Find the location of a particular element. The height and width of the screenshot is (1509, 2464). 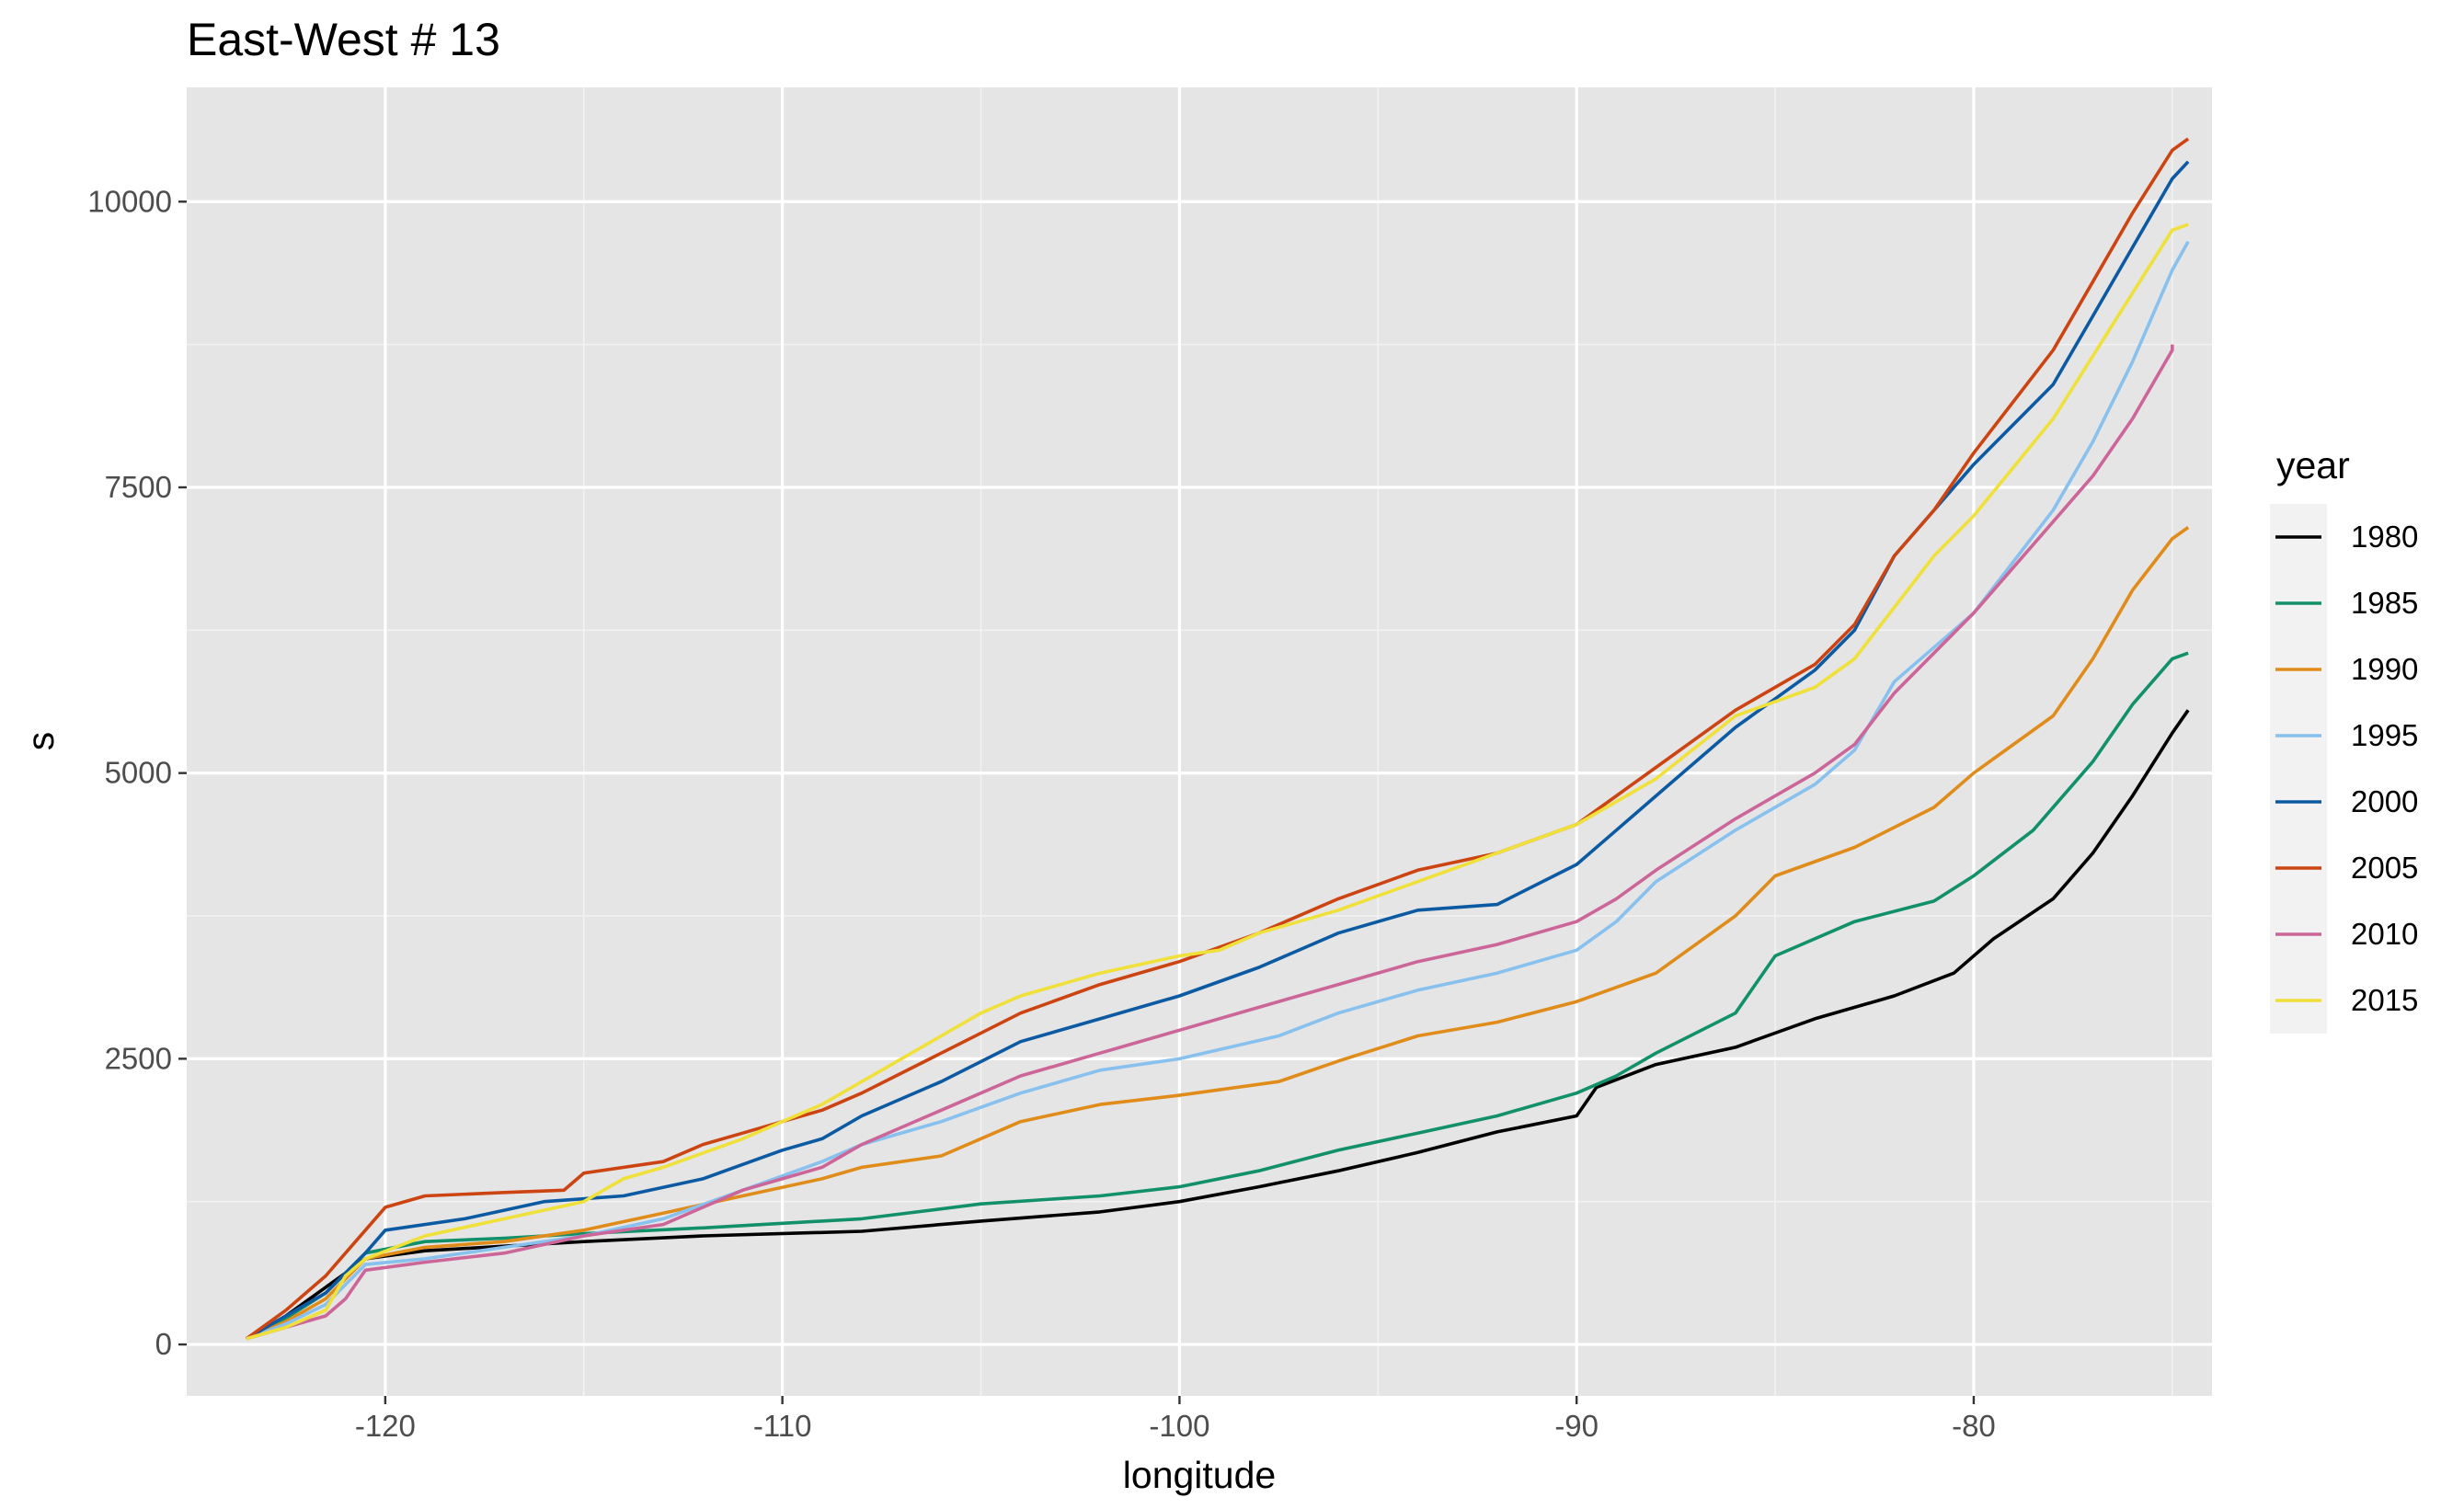

y-tick-label: 10000 is located at coordinates (129, 201).